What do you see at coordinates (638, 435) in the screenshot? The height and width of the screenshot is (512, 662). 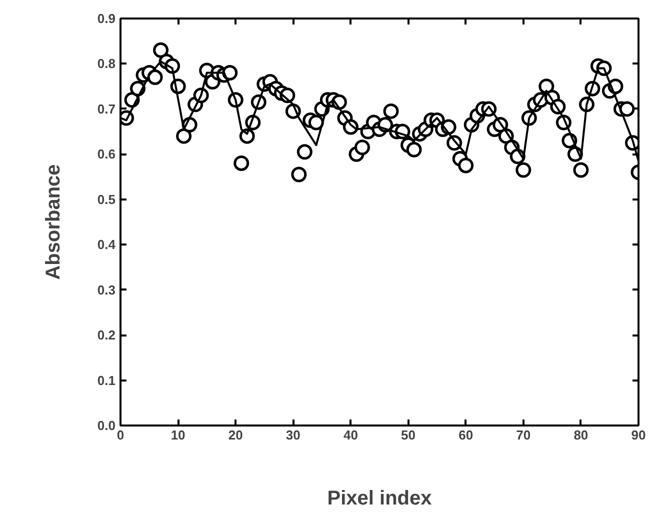 I see `x-tick-label: 90` at bounding box center [638, 435].